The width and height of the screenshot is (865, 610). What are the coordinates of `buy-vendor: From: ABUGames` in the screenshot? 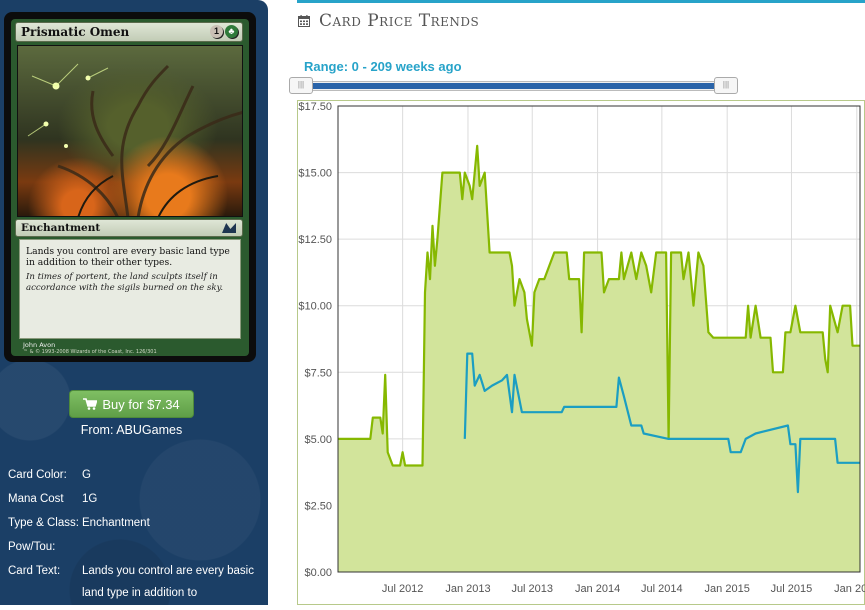 It's located at (131, 430).